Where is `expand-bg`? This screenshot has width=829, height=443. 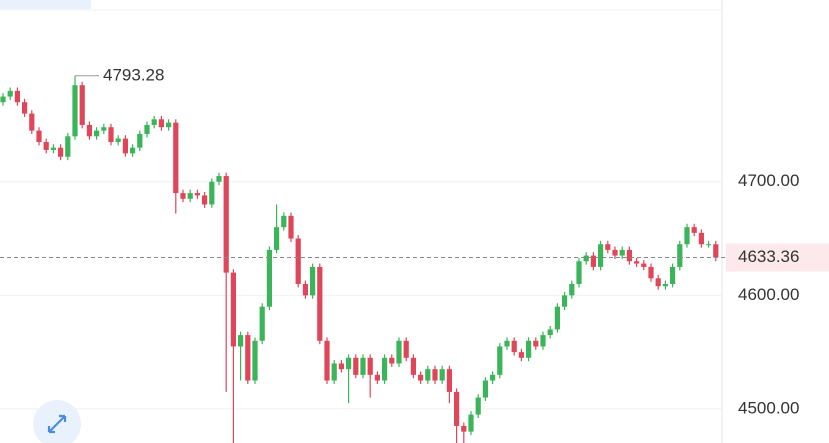 expand-bg is located at coordinates (57, 421).